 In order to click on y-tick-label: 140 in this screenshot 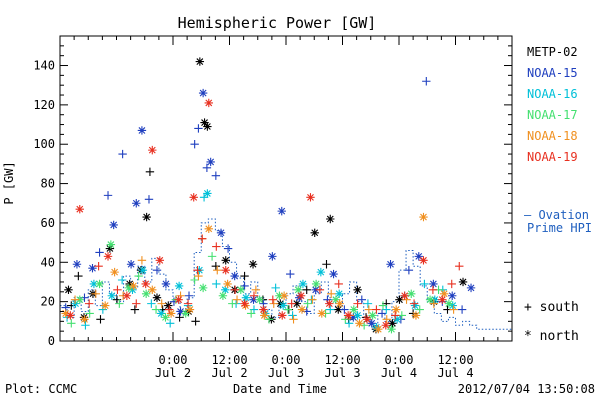, I will do `click(44, 66)`.